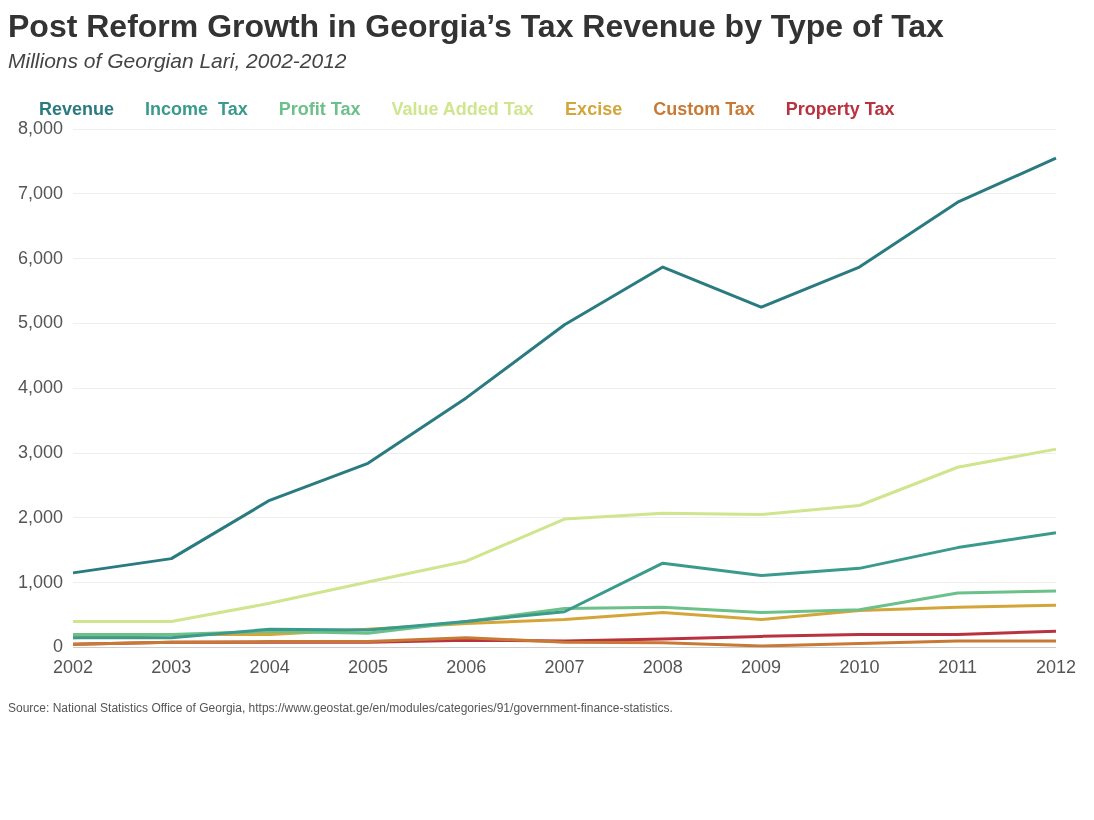 Image resolution: width=1094 pixels, height=820 pixels. I want to click on text: Custom Tax, so click(704, 108).